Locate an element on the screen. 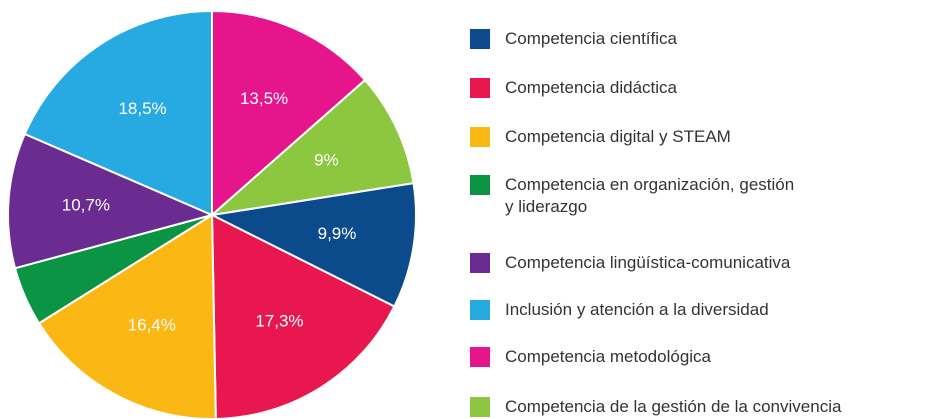 This screenshot has height=419, width=941. legend-item: Competencia metodológica is located at coordinates (590, 357).